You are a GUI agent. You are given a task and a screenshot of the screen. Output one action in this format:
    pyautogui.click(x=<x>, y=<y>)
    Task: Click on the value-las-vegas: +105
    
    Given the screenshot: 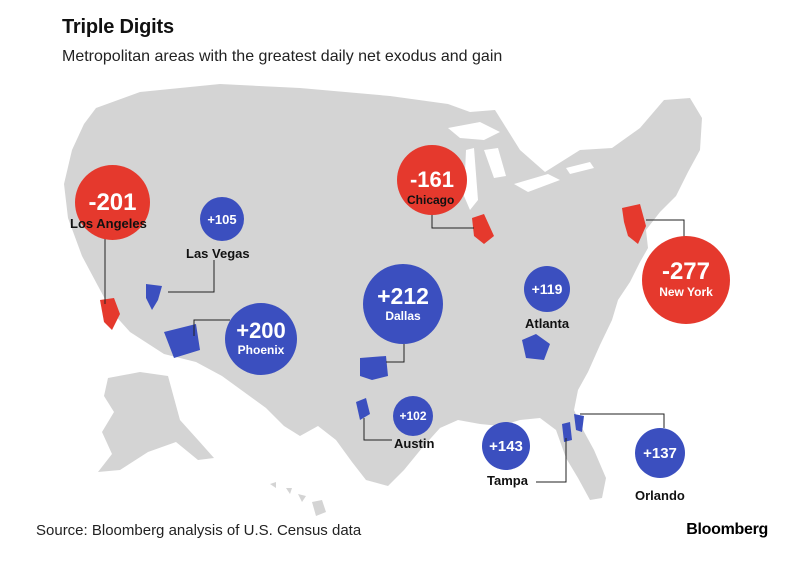 What is the action you would take?
    pyautogui.click(x=222, y=219)
    